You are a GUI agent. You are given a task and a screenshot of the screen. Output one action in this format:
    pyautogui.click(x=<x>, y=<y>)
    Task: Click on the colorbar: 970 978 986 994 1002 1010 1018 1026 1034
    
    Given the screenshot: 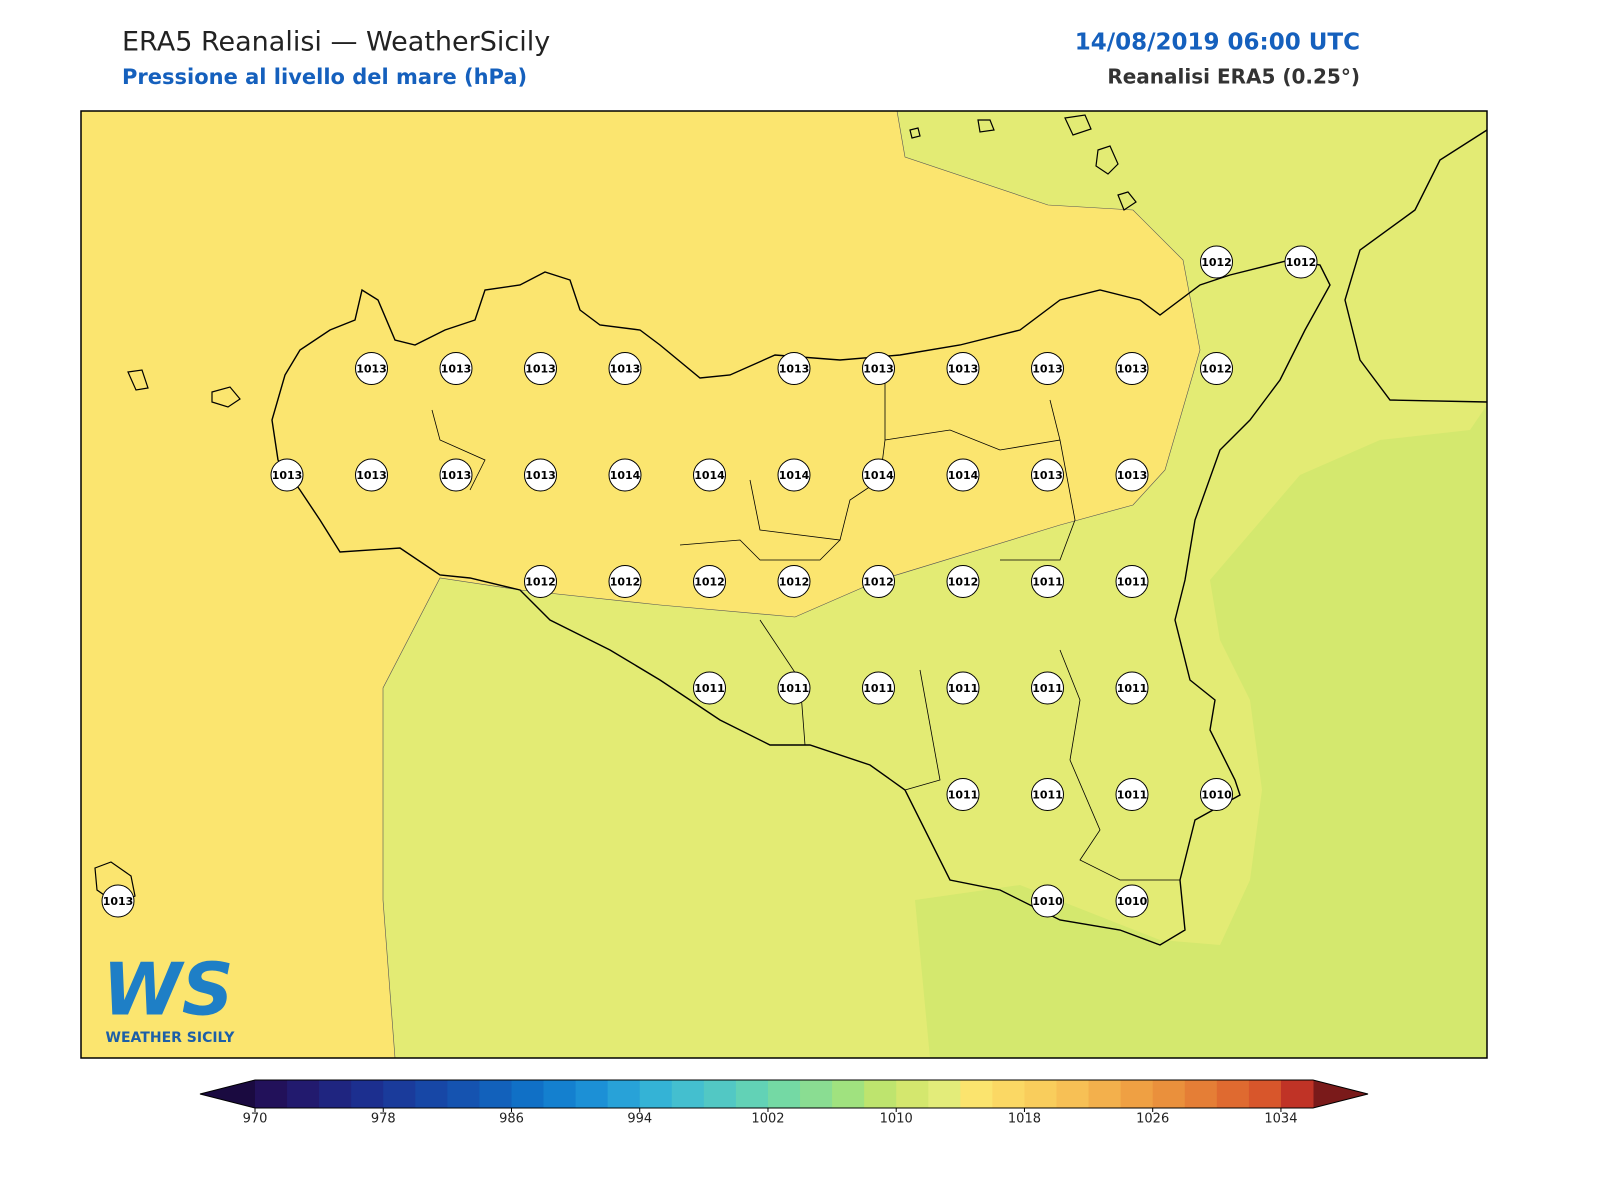 What is the action you would take?
    pyautogui.click(x=784, y=1103)
    